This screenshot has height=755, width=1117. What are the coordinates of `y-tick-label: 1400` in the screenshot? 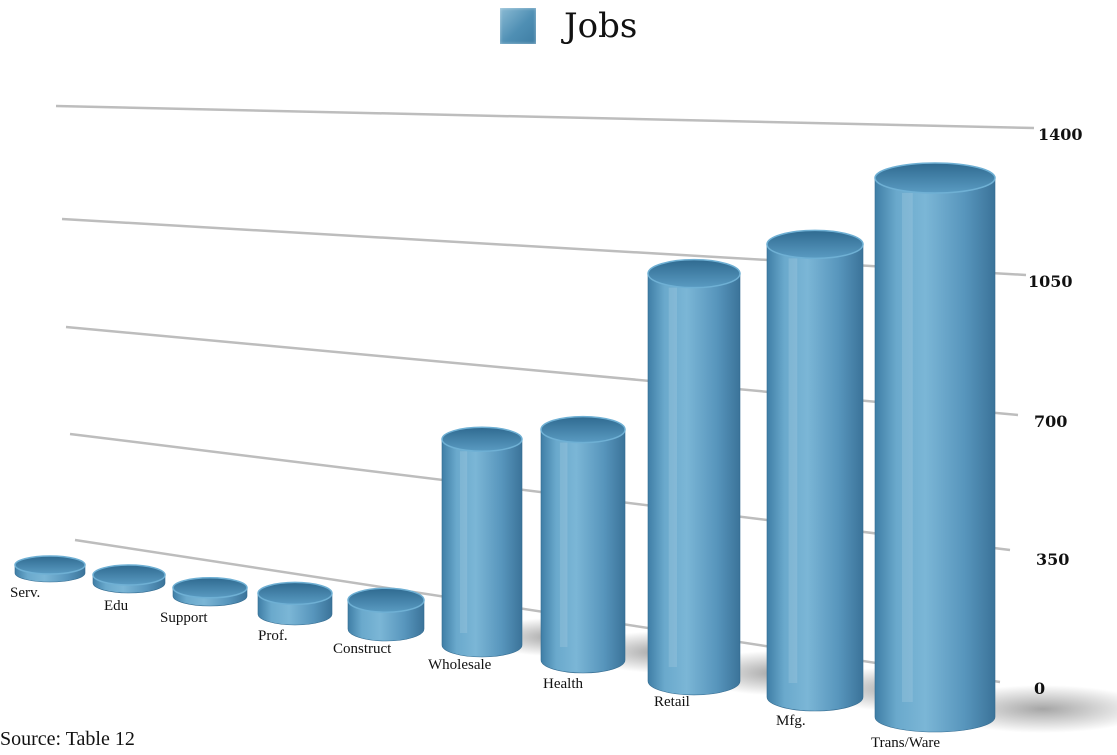 It's located at (1060, 134).